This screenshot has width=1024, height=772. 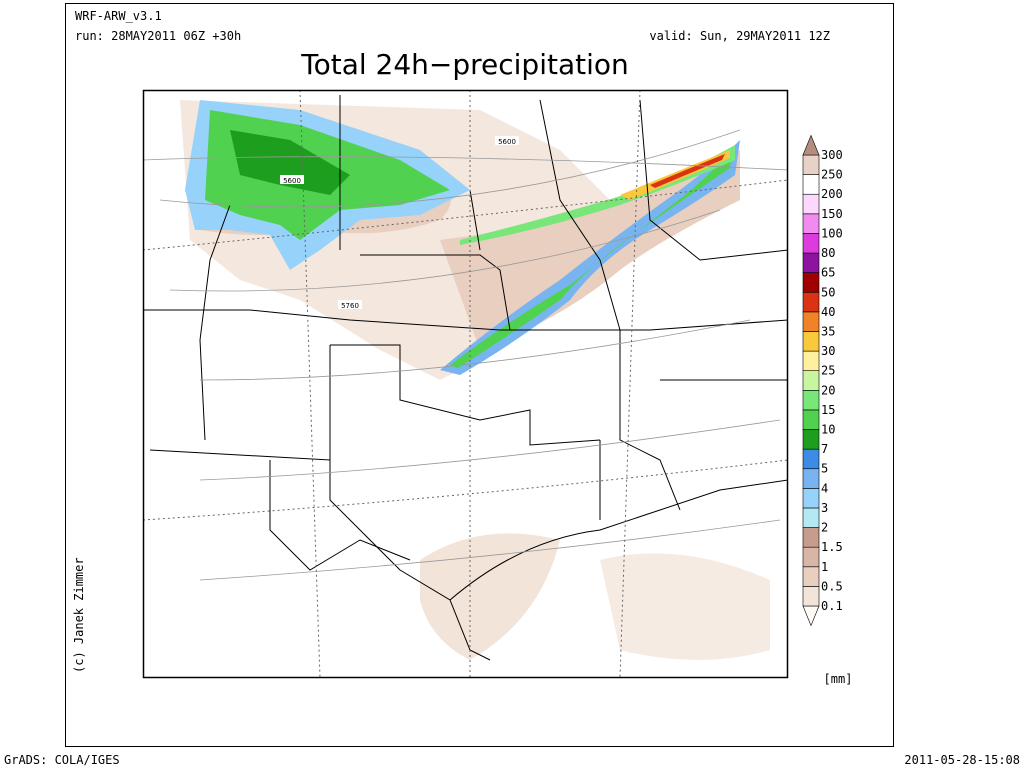 What do you see at coordinates (832, 194) in the screenshot?
I see `colorbar-label: 200` at bounding box center [832, 194].